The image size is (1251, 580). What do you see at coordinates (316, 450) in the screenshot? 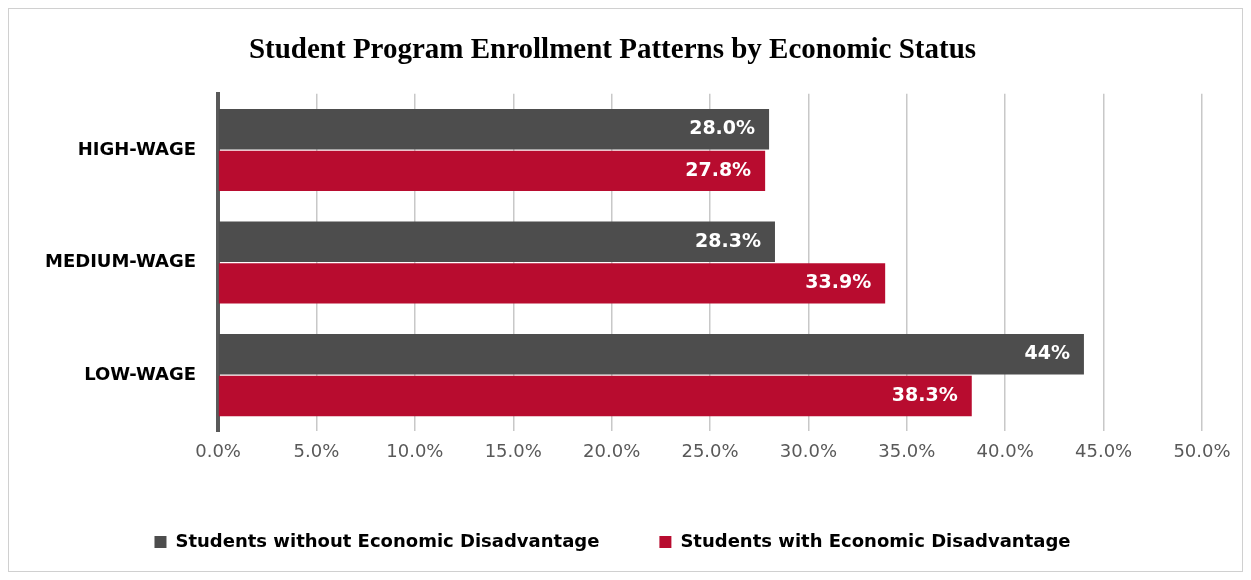
I see `x-tick-label: 5.0%` at bounding box center [316, 450].